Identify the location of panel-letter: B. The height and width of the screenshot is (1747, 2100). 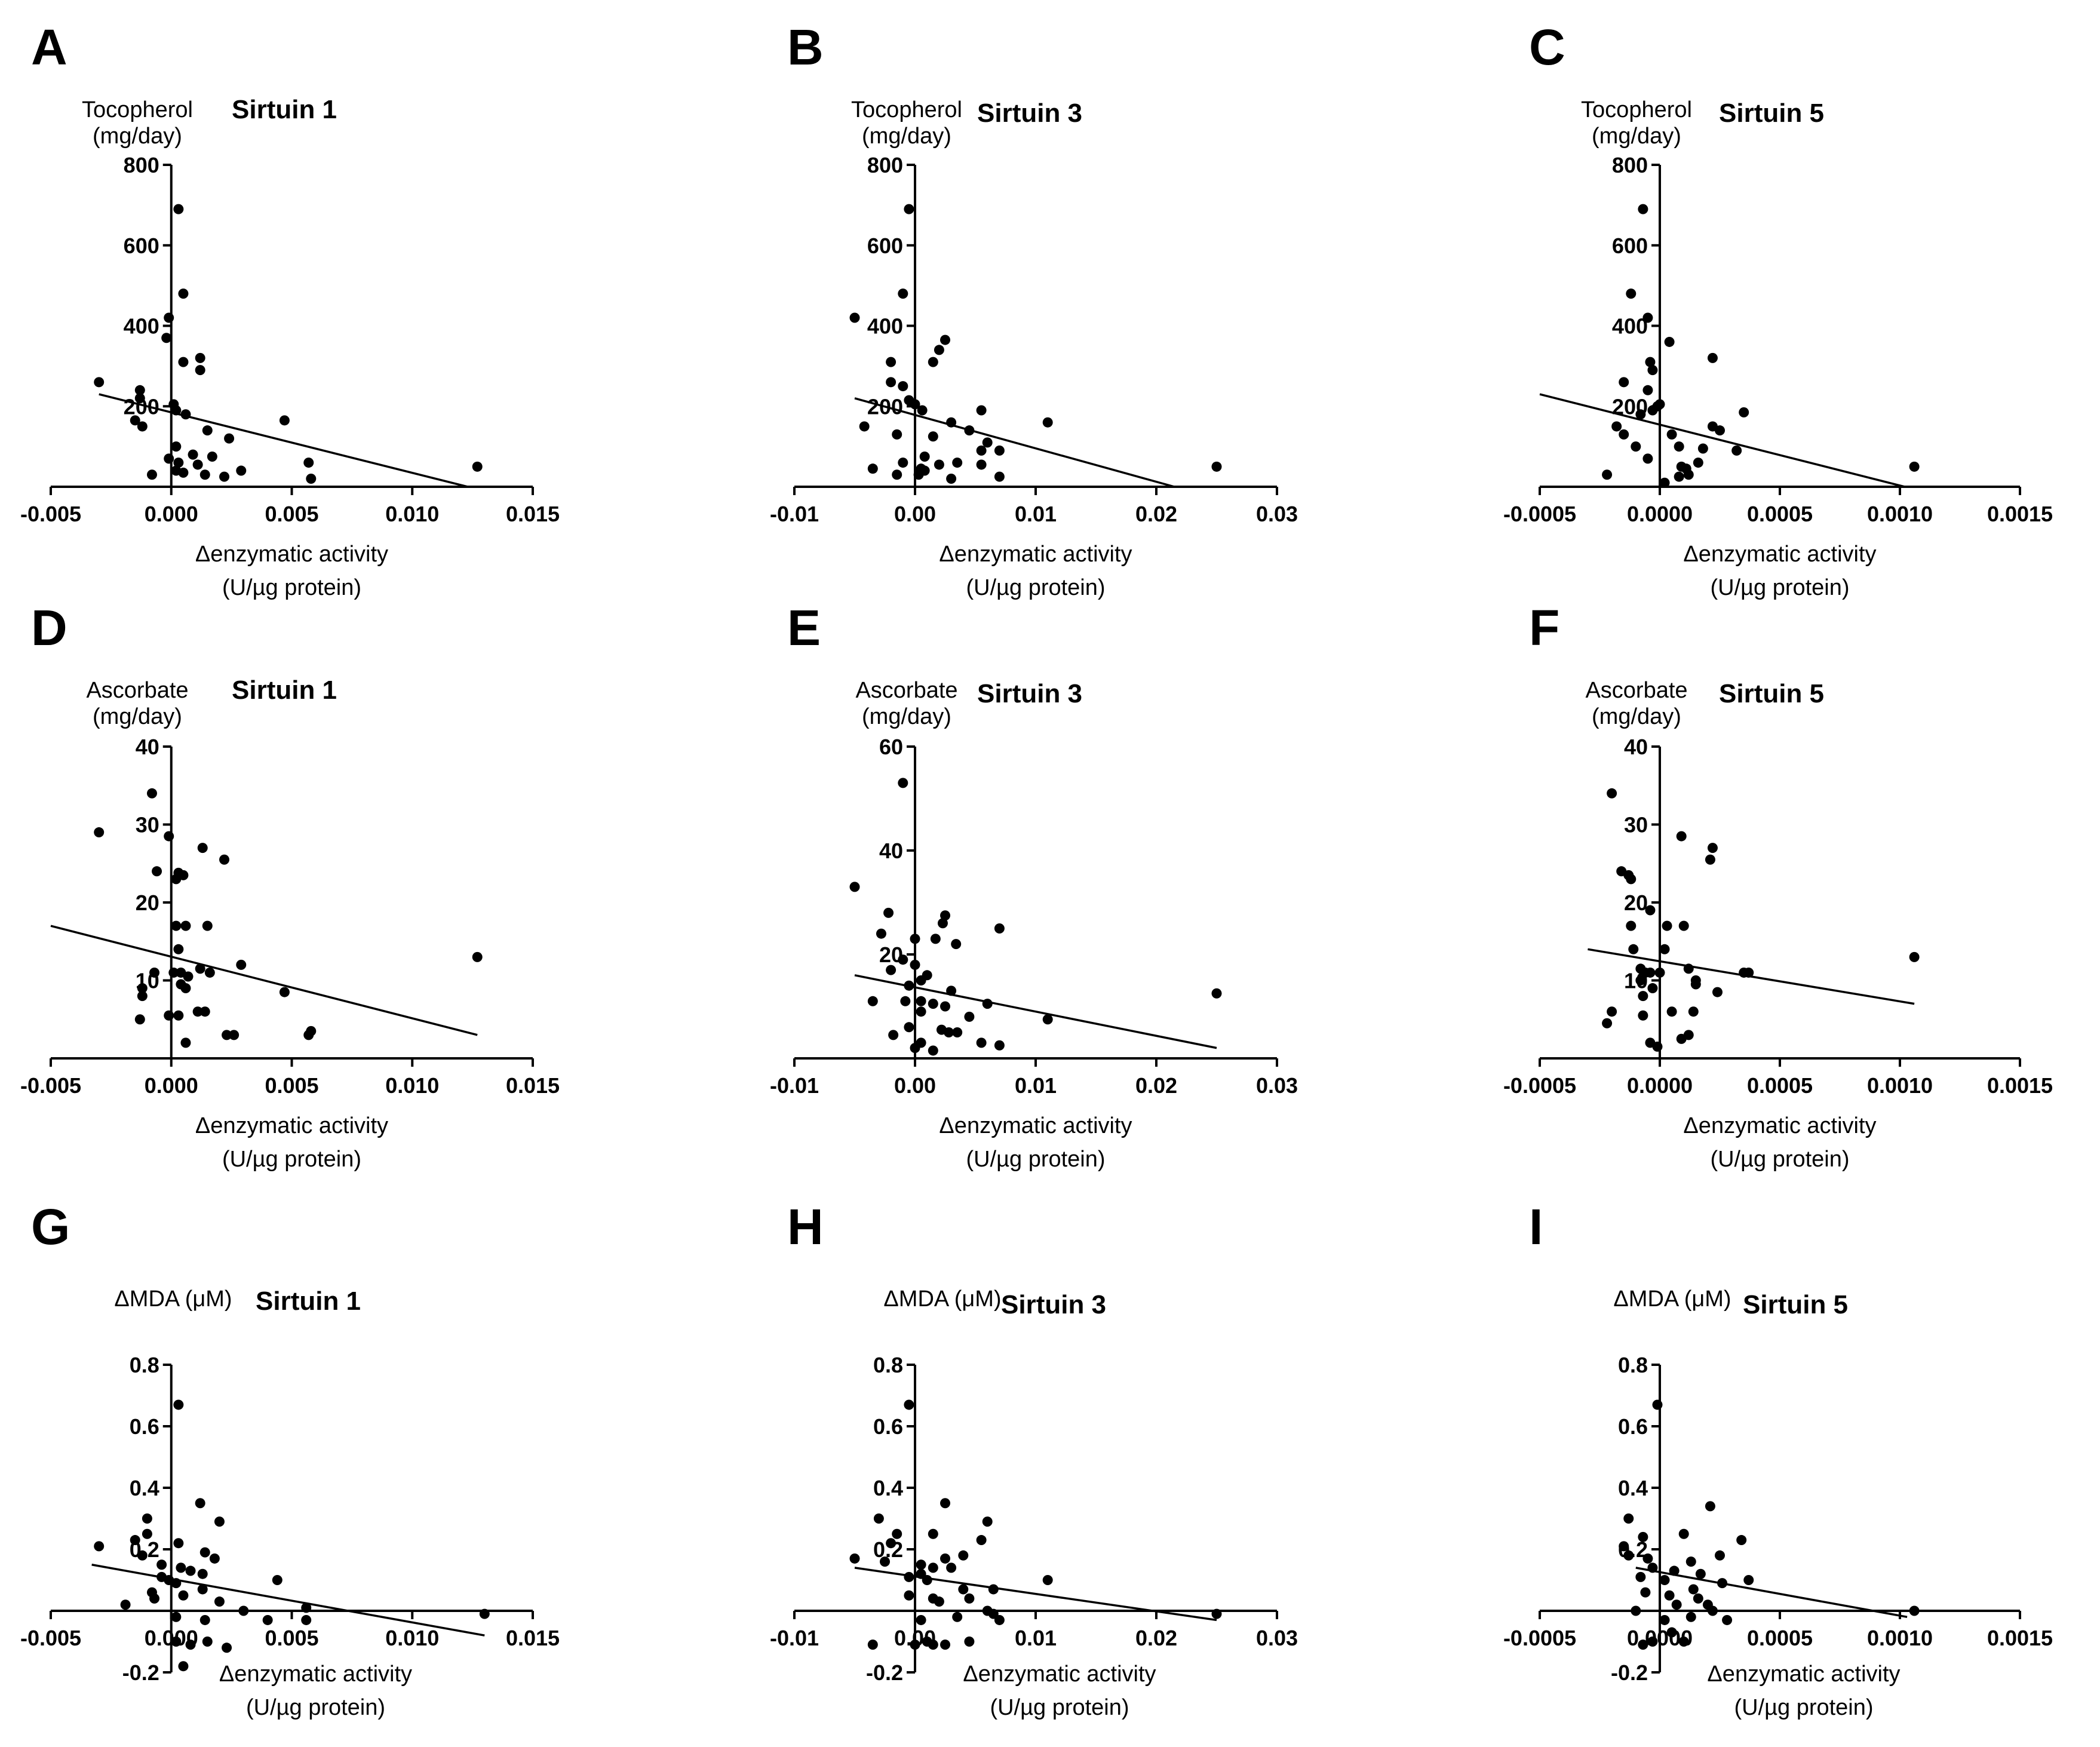
(805, 47).